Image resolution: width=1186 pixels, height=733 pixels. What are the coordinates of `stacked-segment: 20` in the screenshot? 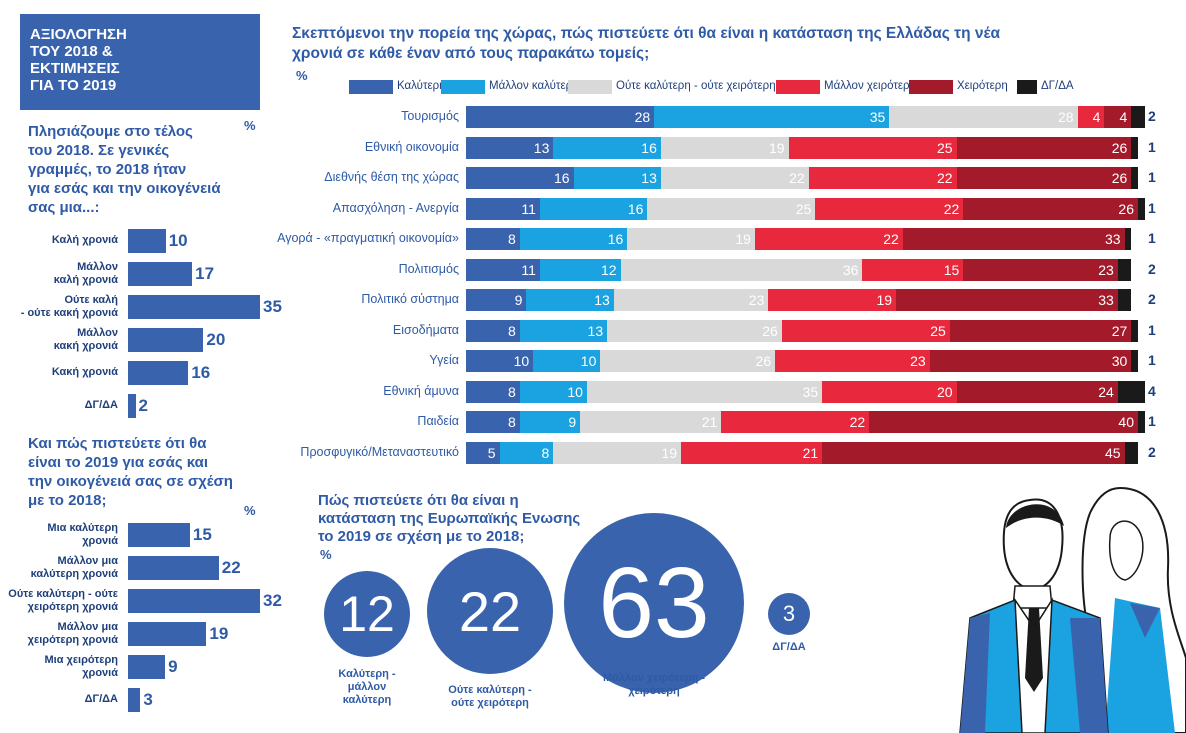 It's located at (889, 391).